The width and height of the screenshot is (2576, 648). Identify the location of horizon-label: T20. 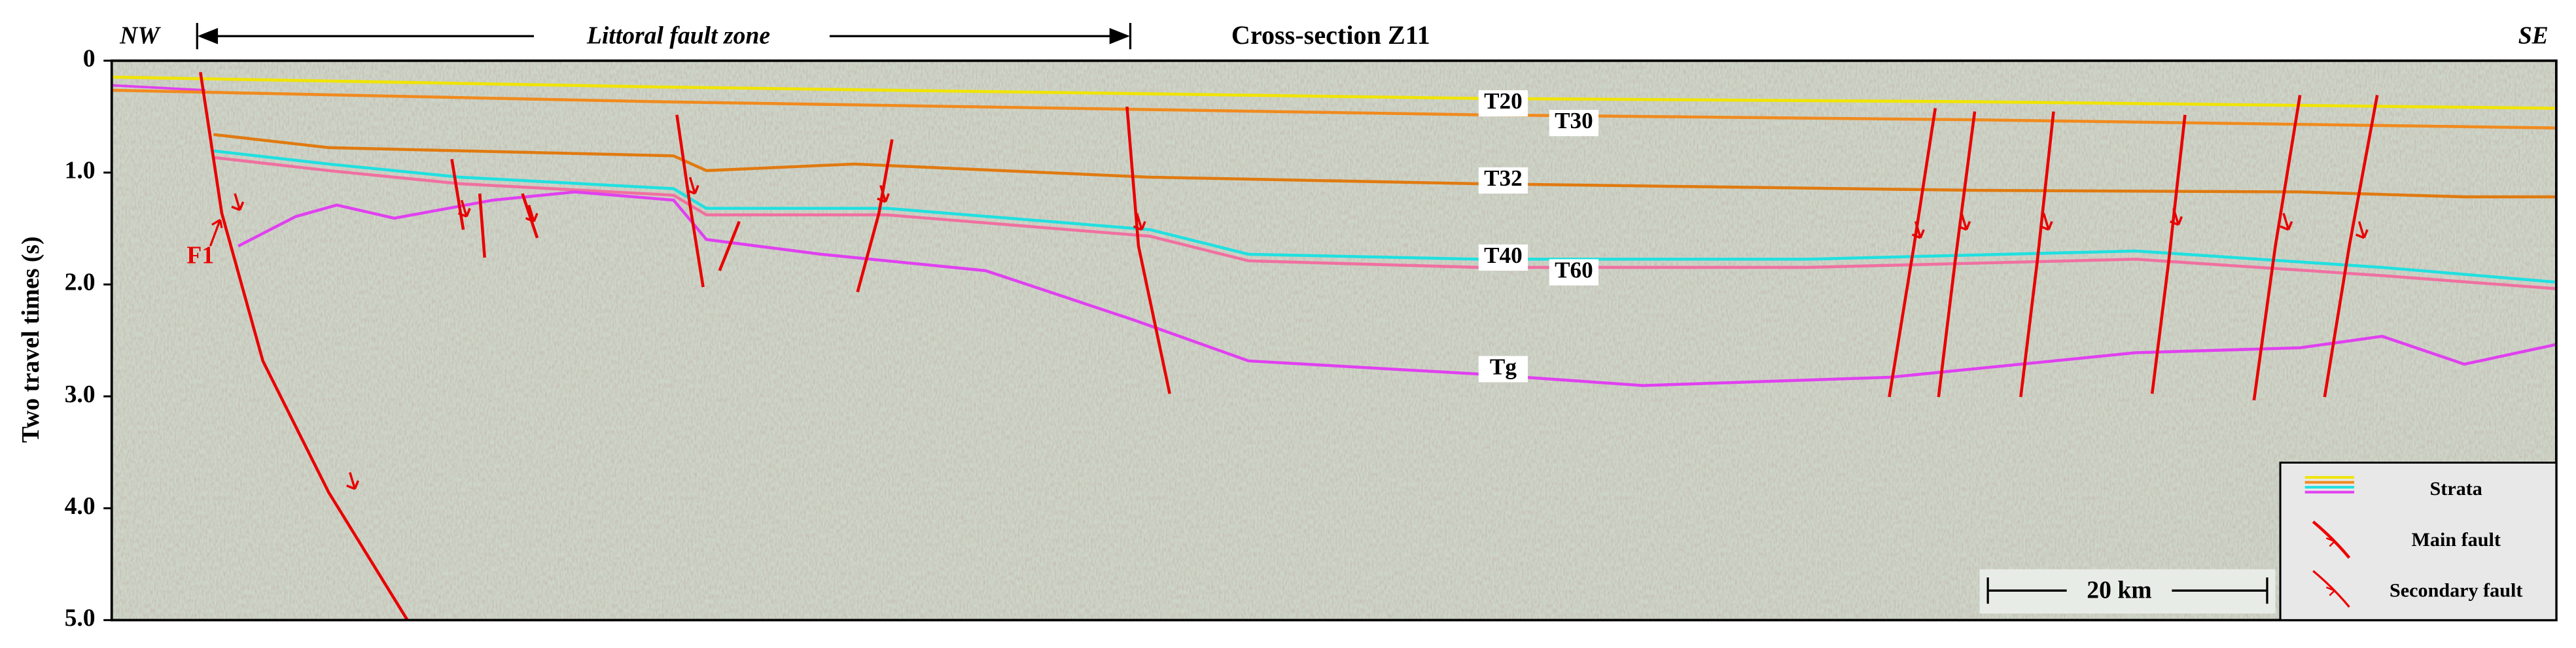
(1504, 101).